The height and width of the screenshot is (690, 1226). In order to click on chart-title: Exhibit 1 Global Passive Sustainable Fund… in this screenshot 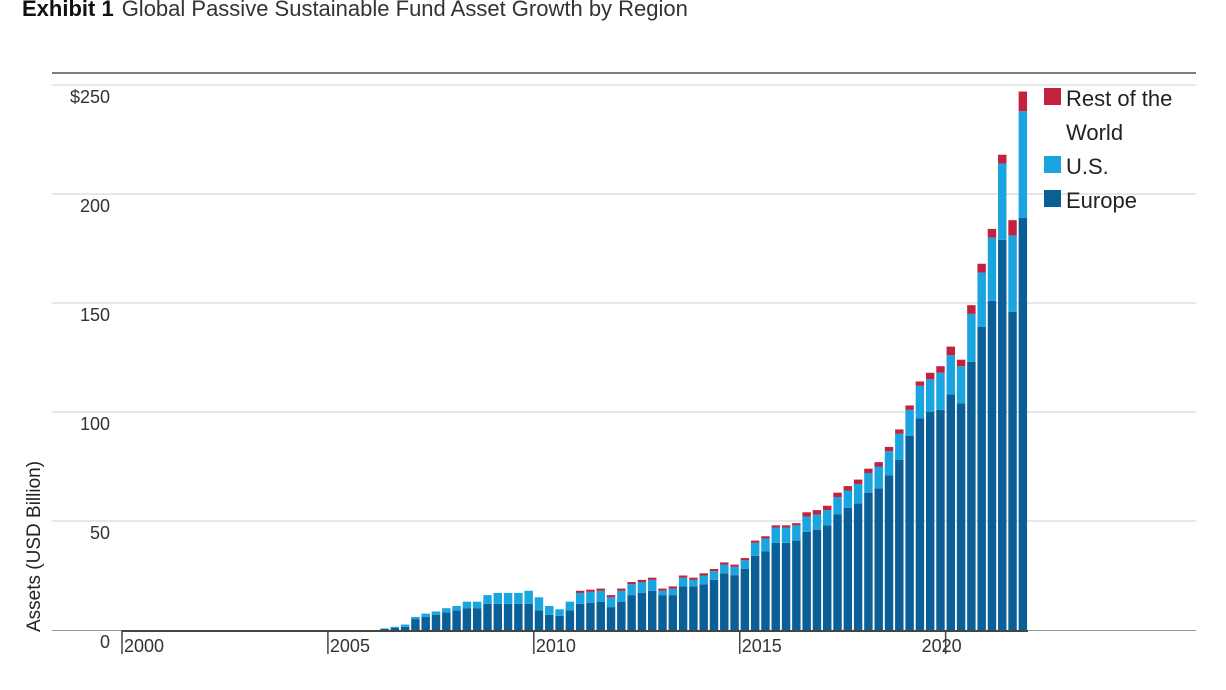, I will do `click(355, 11)`.